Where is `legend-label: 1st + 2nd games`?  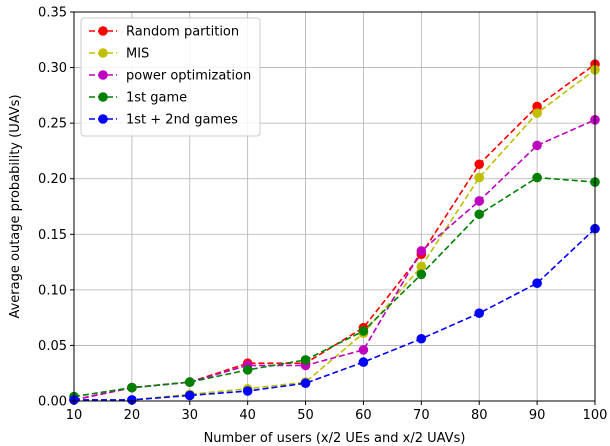 legend-label: 1st + 2nd games is located at coordinates (182, 120).